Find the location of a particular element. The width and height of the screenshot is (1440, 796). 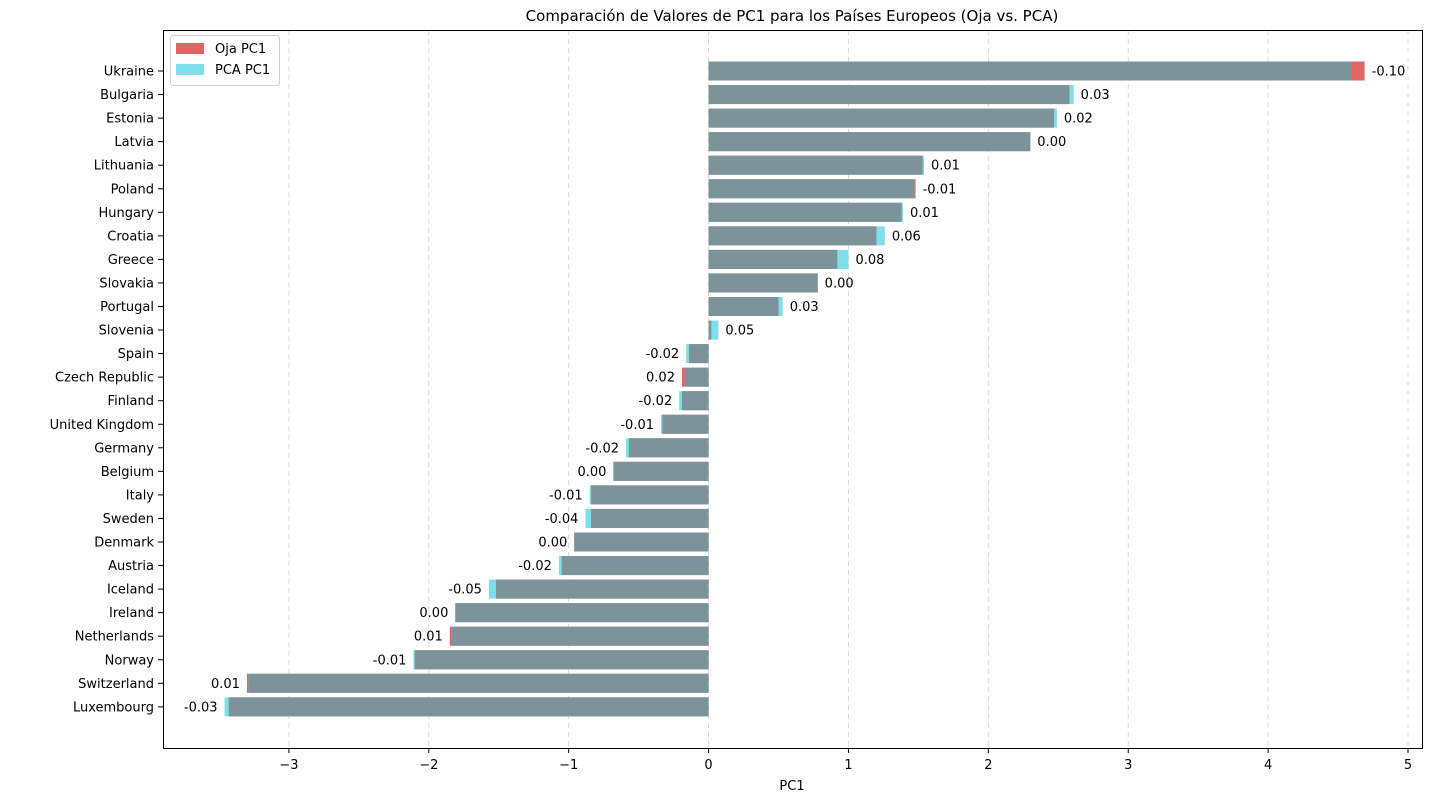

y-tick-label: Hungary is located at coordinates (126, 213).